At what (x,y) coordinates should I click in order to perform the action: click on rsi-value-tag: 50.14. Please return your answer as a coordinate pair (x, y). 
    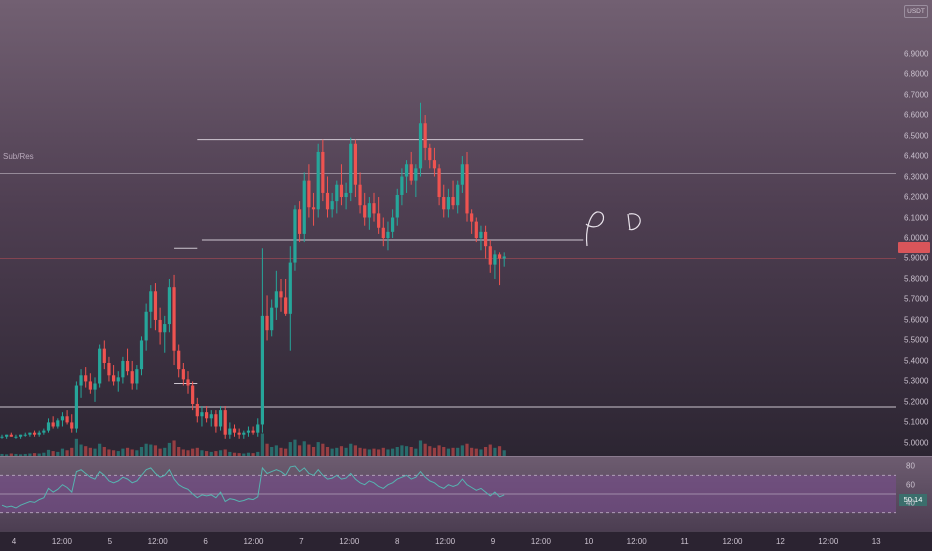
    Looking at the image, I should click on (913, 500).